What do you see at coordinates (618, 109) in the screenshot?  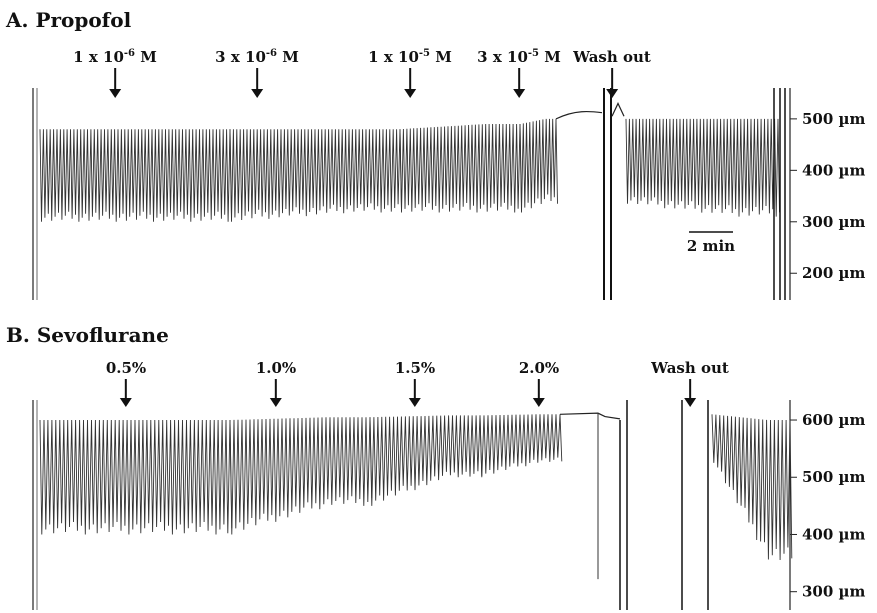 I see `washout-spike` at bounding box center [618, 109].